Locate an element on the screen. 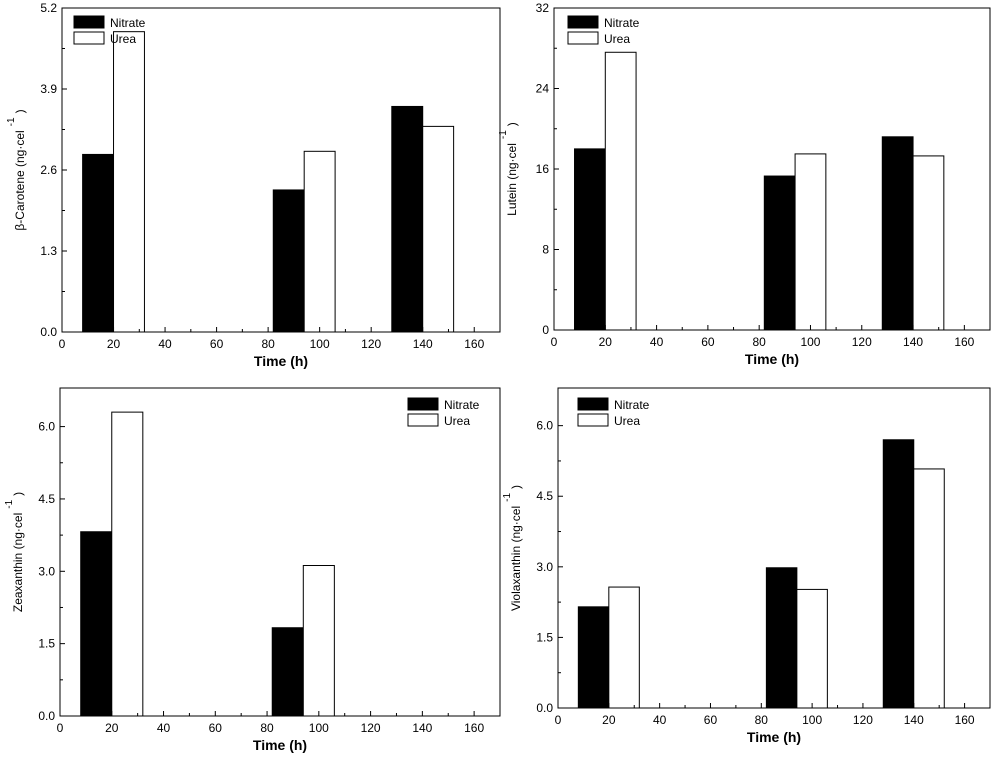  y-tick-label: 3.0 is located at coordinates (46, 571).